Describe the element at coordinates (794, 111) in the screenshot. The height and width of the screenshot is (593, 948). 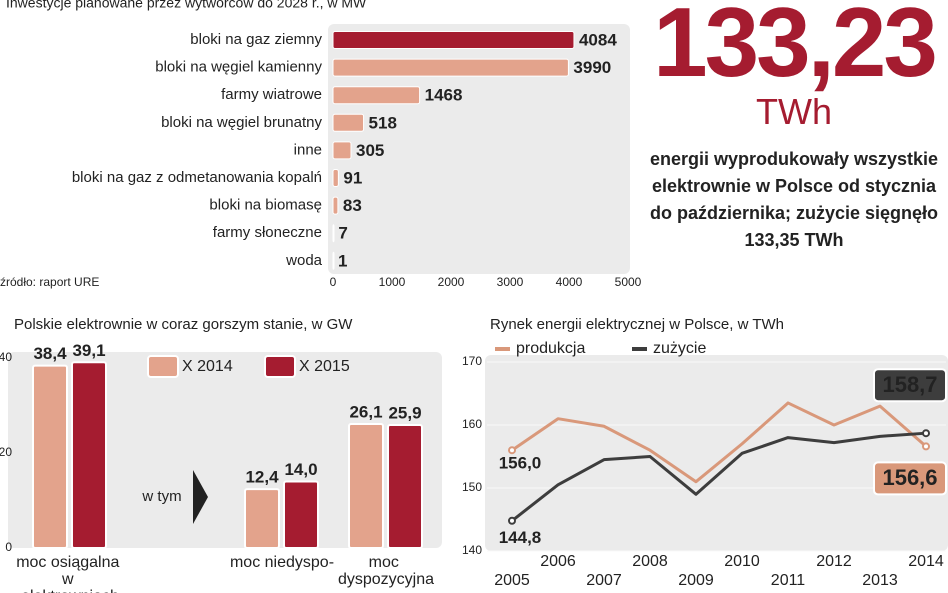
I see `highlight-unit: TWh` at that location.